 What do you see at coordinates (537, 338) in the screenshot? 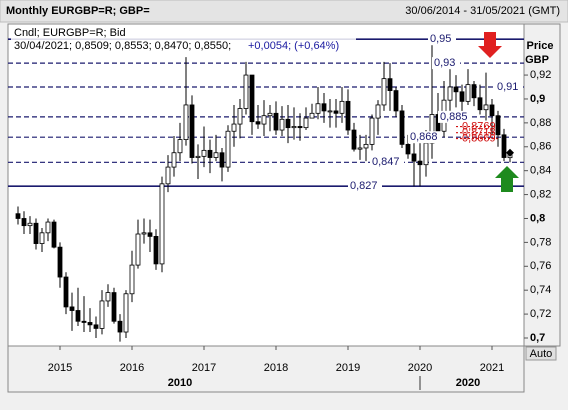
I see `y-tick-label: 0,7` at bounding box center [537, 338].